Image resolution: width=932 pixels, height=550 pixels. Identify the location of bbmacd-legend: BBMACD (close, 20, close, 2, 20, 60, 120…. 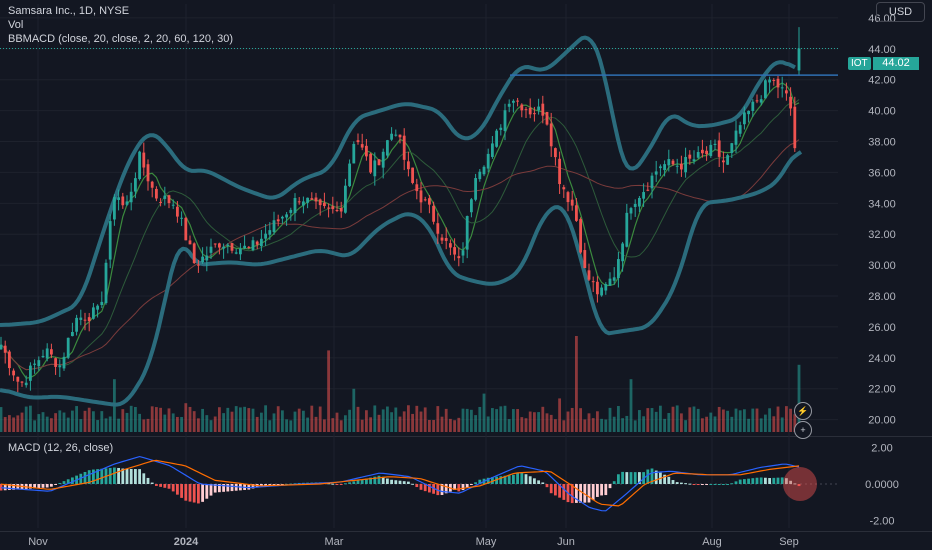
(121, 39).